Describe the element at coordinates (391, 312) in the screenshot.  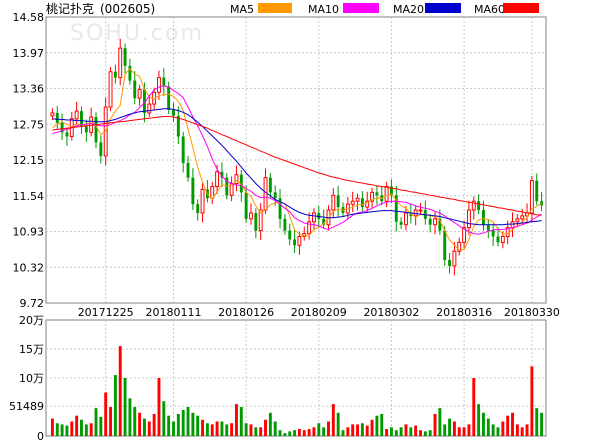
I see `date-tick-label: 20180302` at that location.